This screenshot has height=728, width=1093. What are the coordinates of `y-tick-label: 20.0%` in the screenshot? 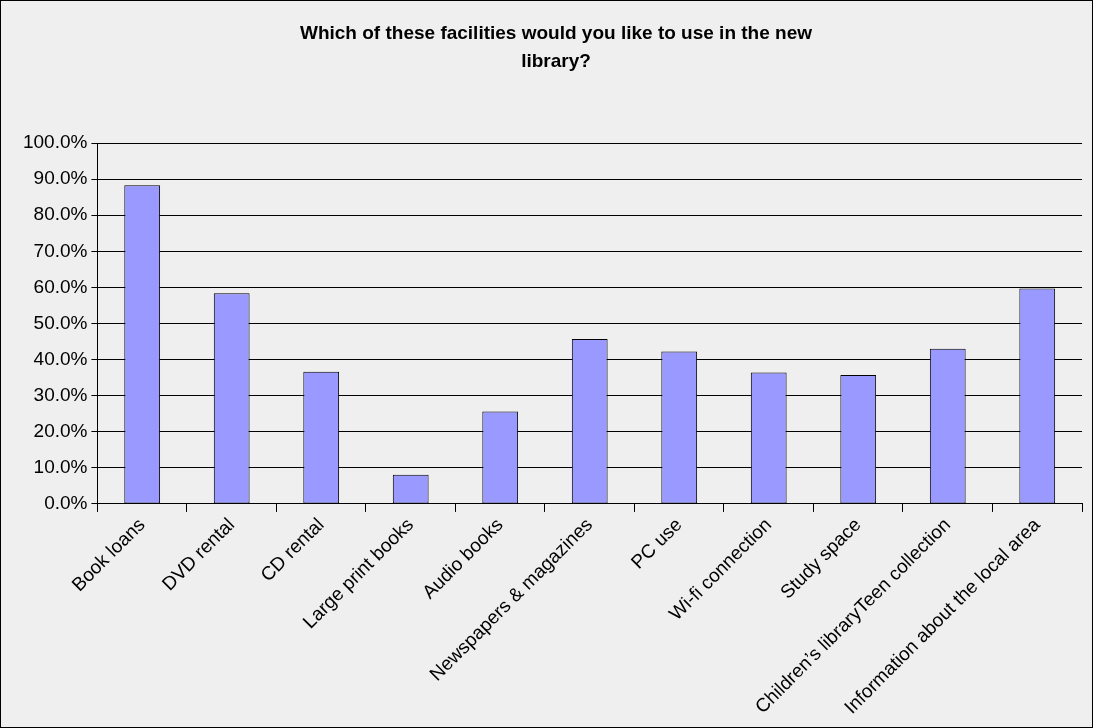 It's located at (60, 430).